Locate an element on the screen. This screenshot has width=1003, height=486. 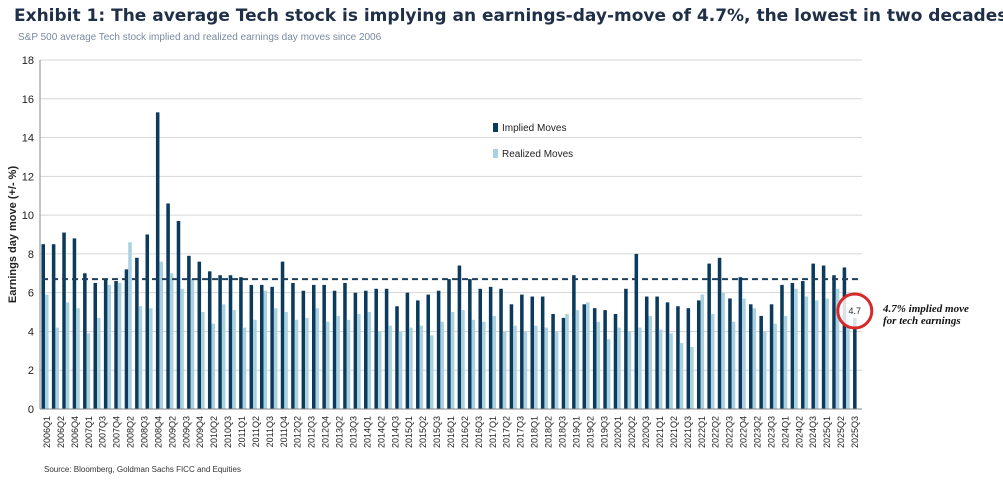
bar-realized-2020Q1 is located at coordinates (629, 370).